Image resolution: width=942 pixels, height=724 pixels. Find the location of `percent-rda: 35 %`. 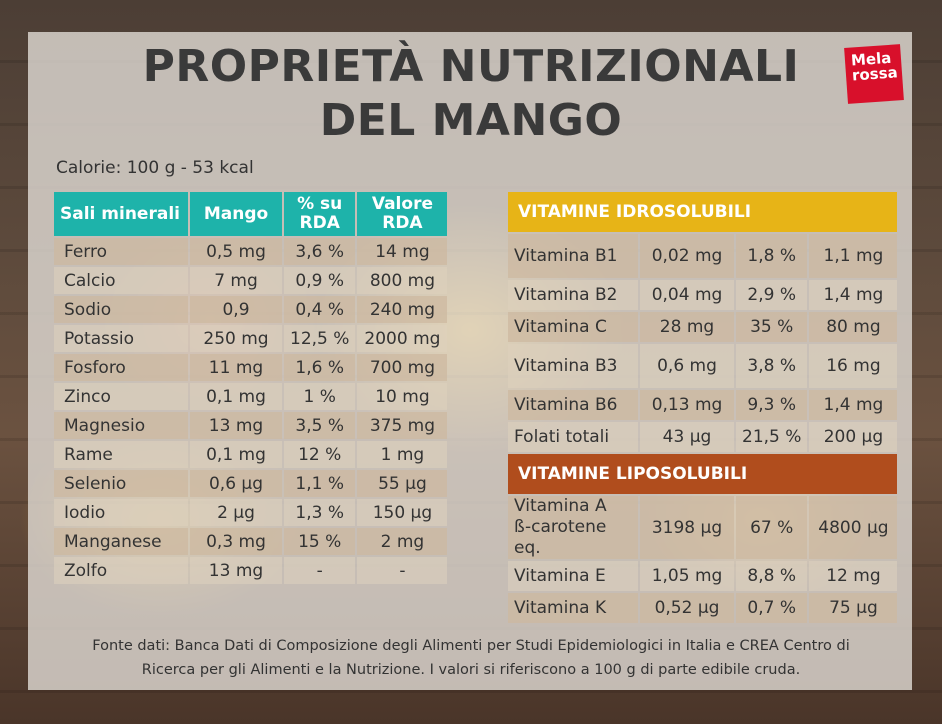

percent-rda: 35 % is located at coordinates (772, 327).